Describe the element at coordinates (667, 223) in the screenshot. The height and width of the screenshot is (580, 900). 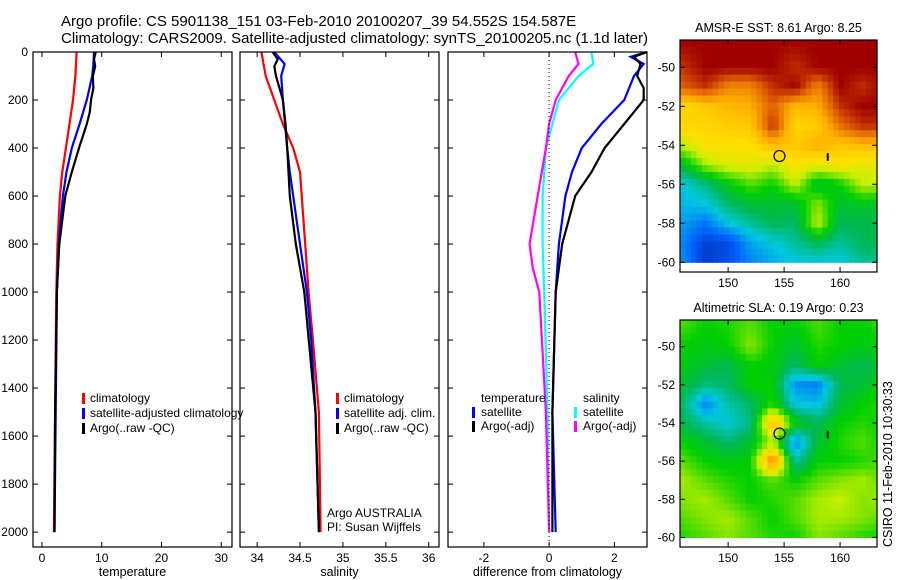
I see `y-tick-label: -58` at that location.